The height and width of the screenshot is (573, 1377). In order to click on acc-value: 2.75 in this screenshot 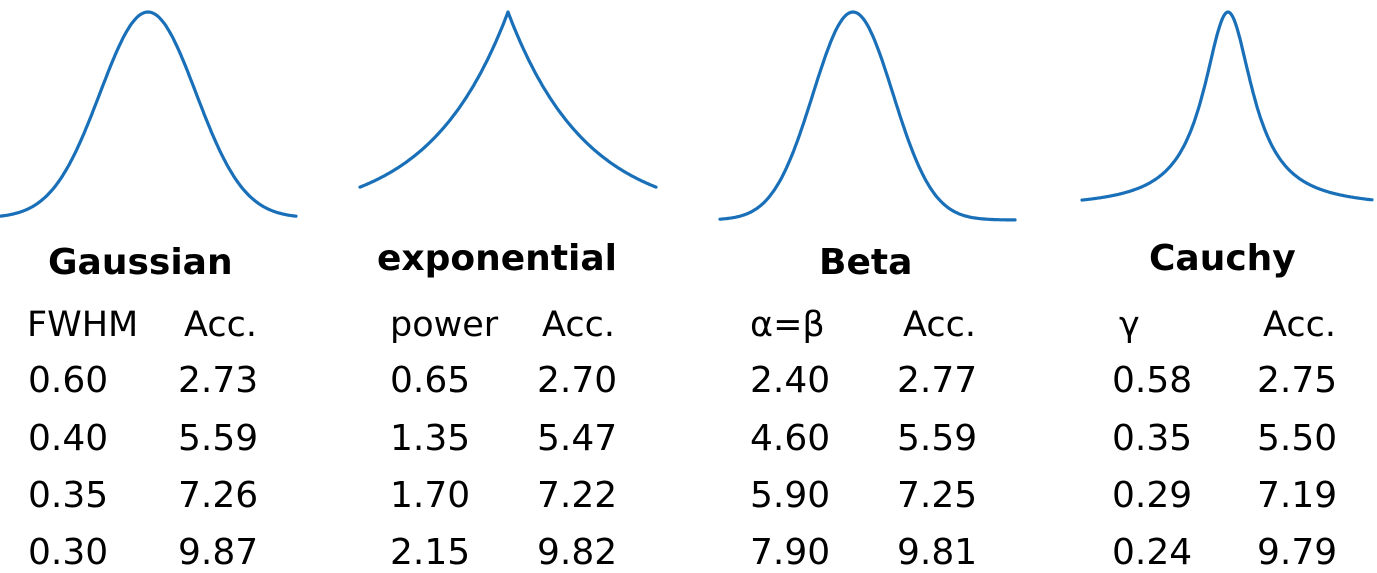, I will do `click(1297, 380)`.